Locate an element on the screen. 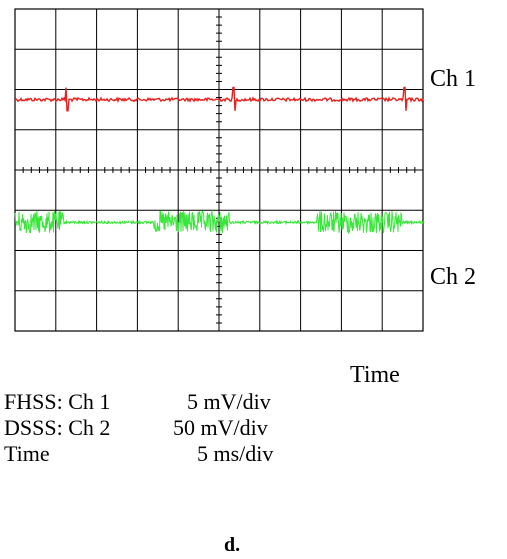  settings-value: 50 mV/div is located at coordinates (220, 427).